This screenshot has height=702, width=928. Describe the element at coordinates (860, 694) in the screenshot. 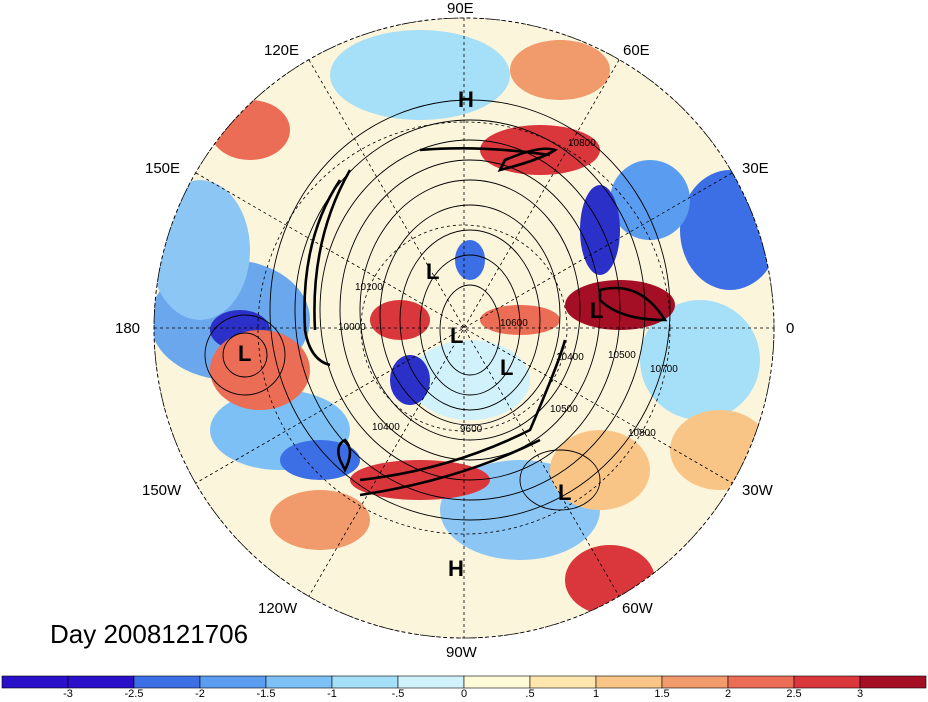

I see `colorbar-tick-label: 3` at that location.